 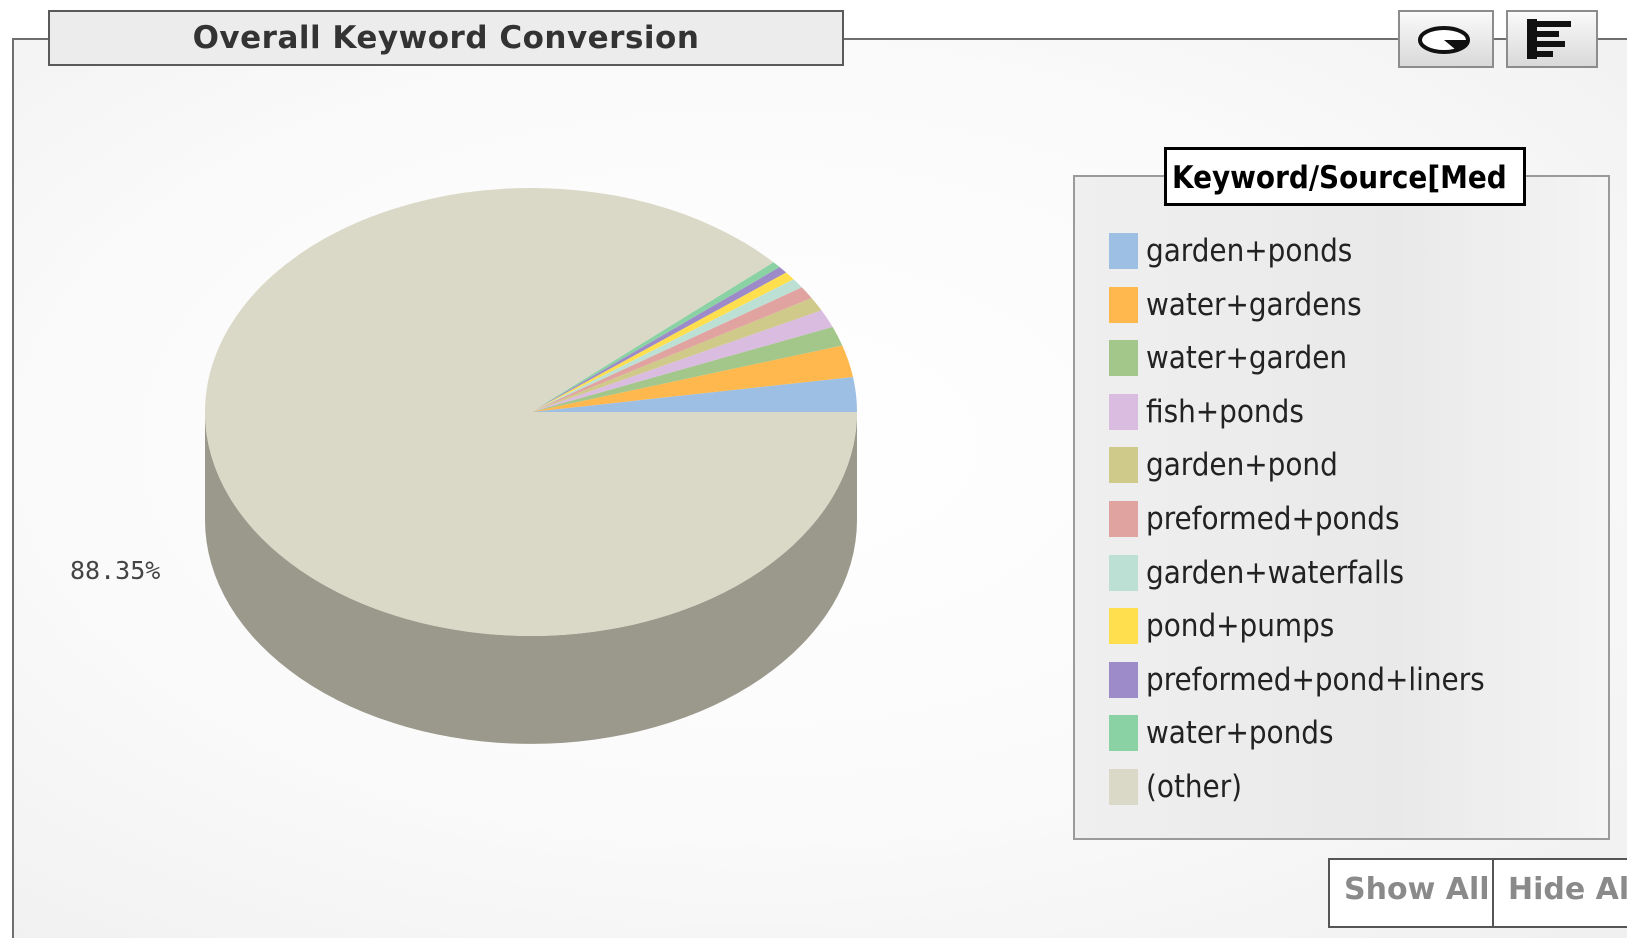 I want to click on pie-slice-water-ponds, so click(x=655, y=337).